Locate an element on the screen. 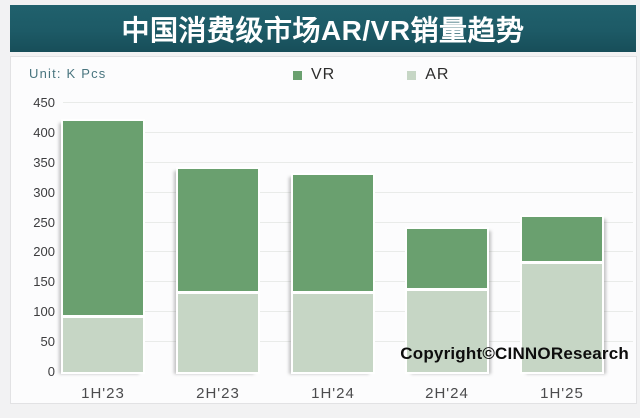 The image size is (640, 418). y-tick-label-50: 50 is located at coordinates (47, 342).